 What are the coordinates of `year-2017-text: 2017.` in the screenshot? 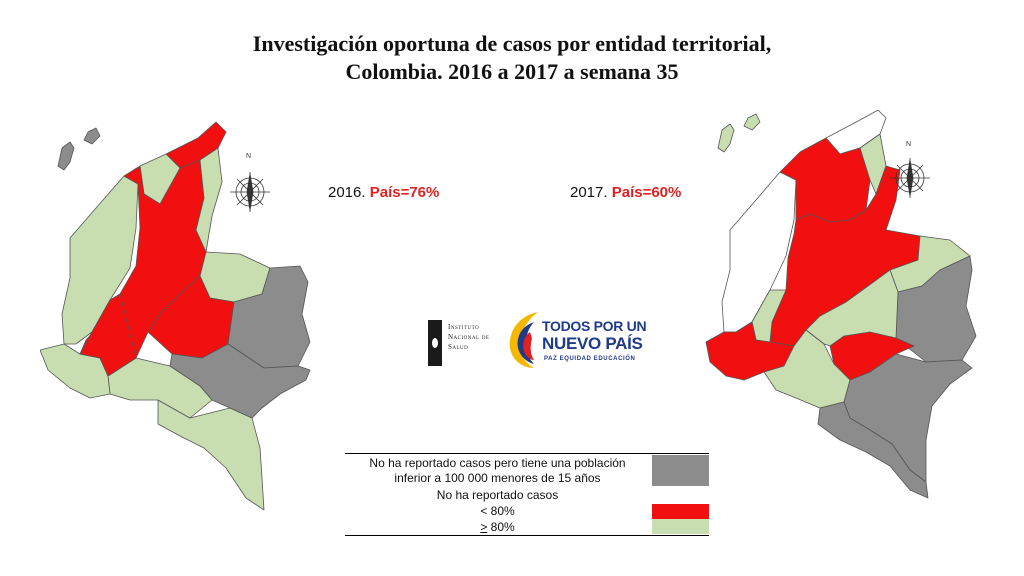 It's located at (591, 192).